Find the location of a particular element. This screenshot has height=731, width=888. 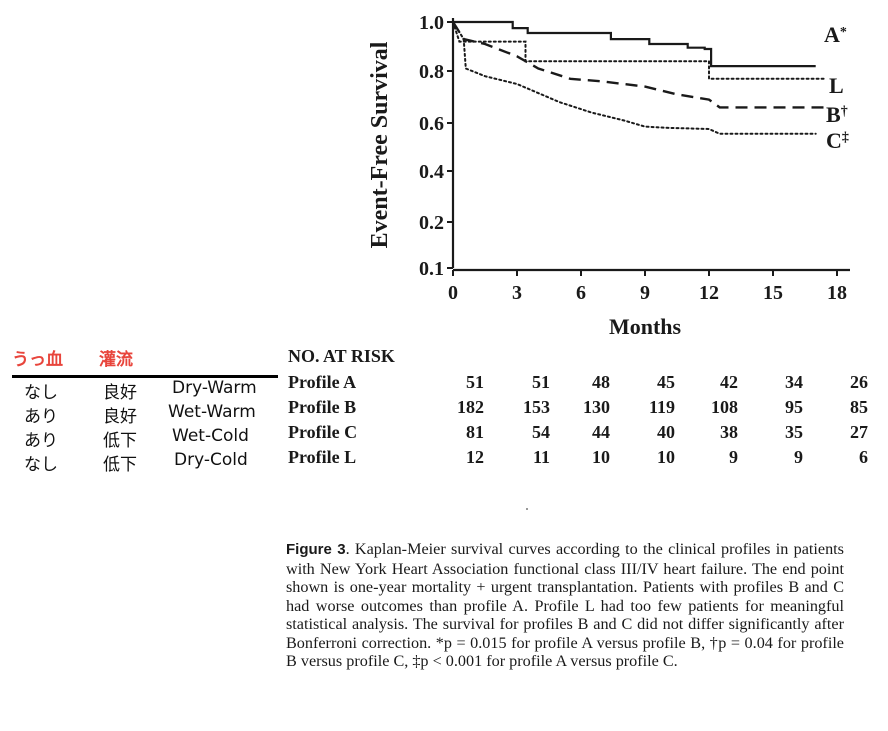

x-tick-label: 9 is located at coordinates (645, 293).